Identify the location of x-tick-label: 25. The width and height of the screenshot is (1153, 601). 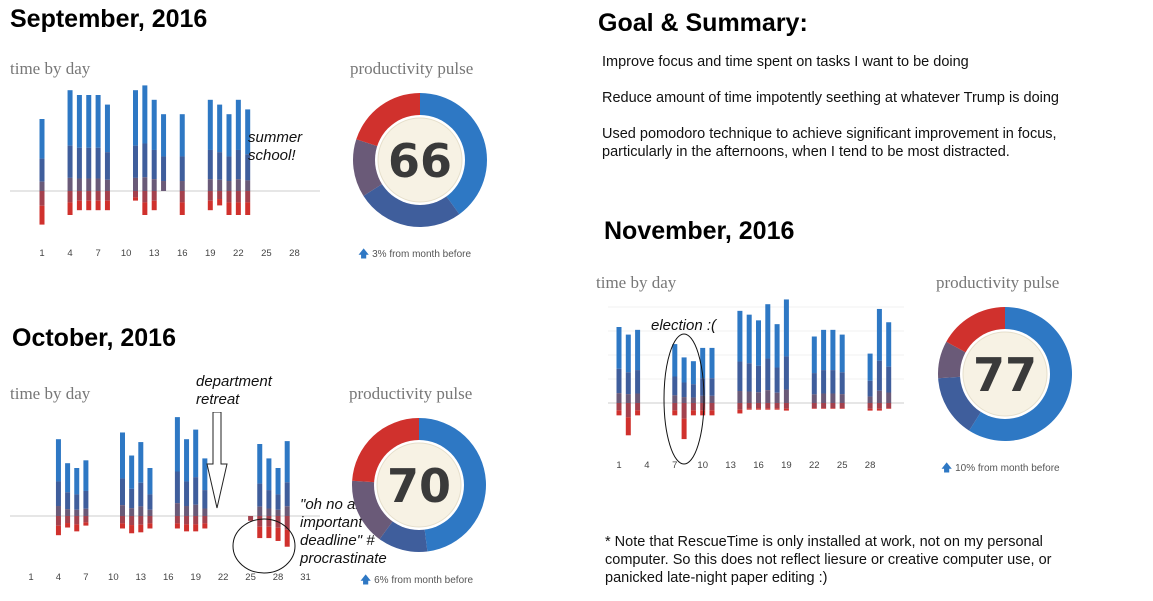
(266, 253).